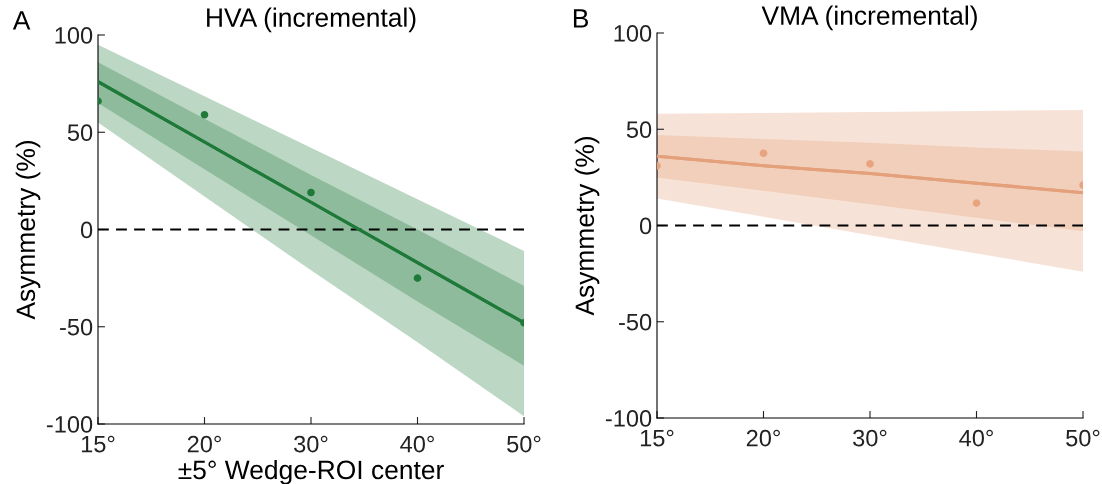 The height and width of the screenshot is (484, 1102). What do you see at coordinates (21, 20) in the screenshot?
I see `text: A` at bounding box center [21, 20].